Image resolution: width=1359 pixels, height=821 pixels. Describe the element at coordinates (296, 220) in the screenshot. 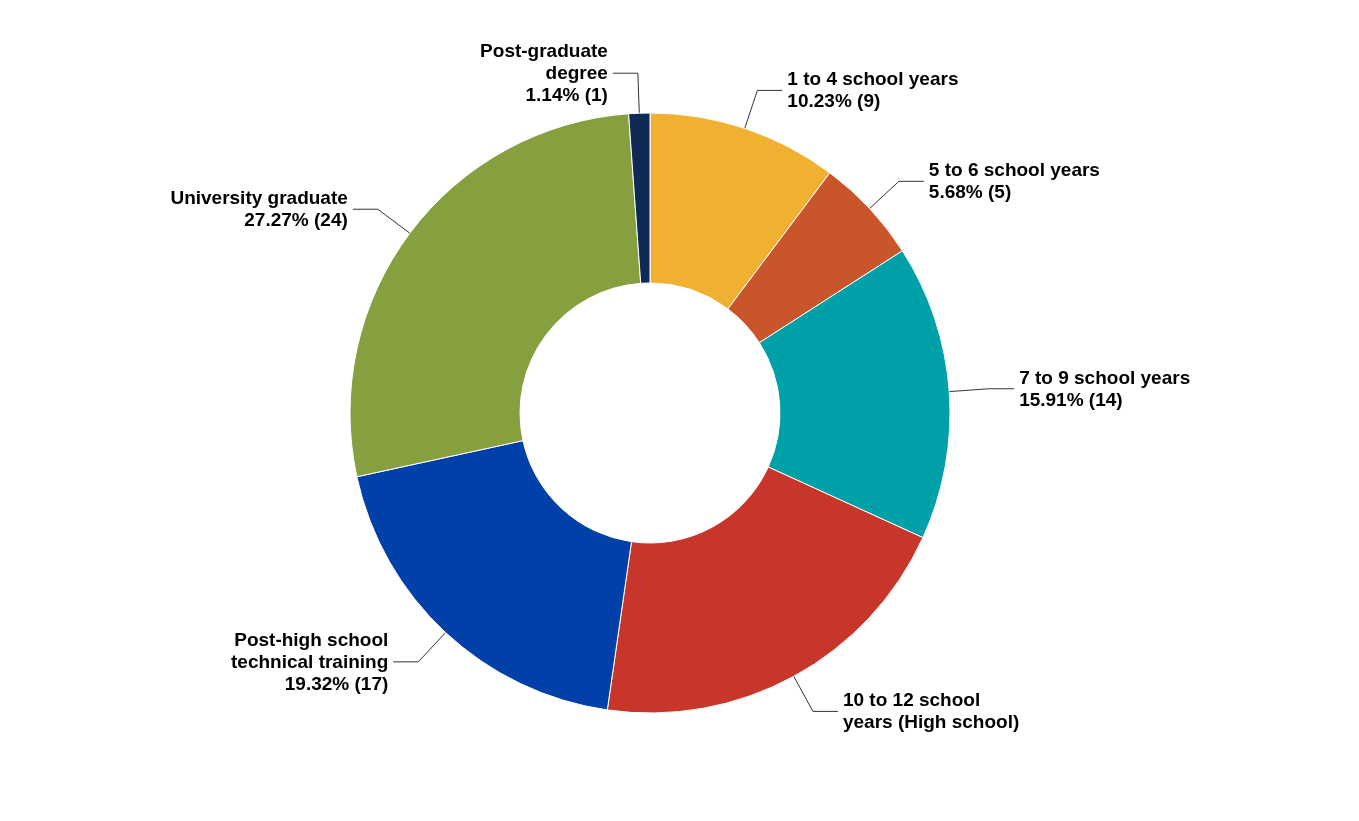

I see `data-label: 27.27% (24)` at that location.